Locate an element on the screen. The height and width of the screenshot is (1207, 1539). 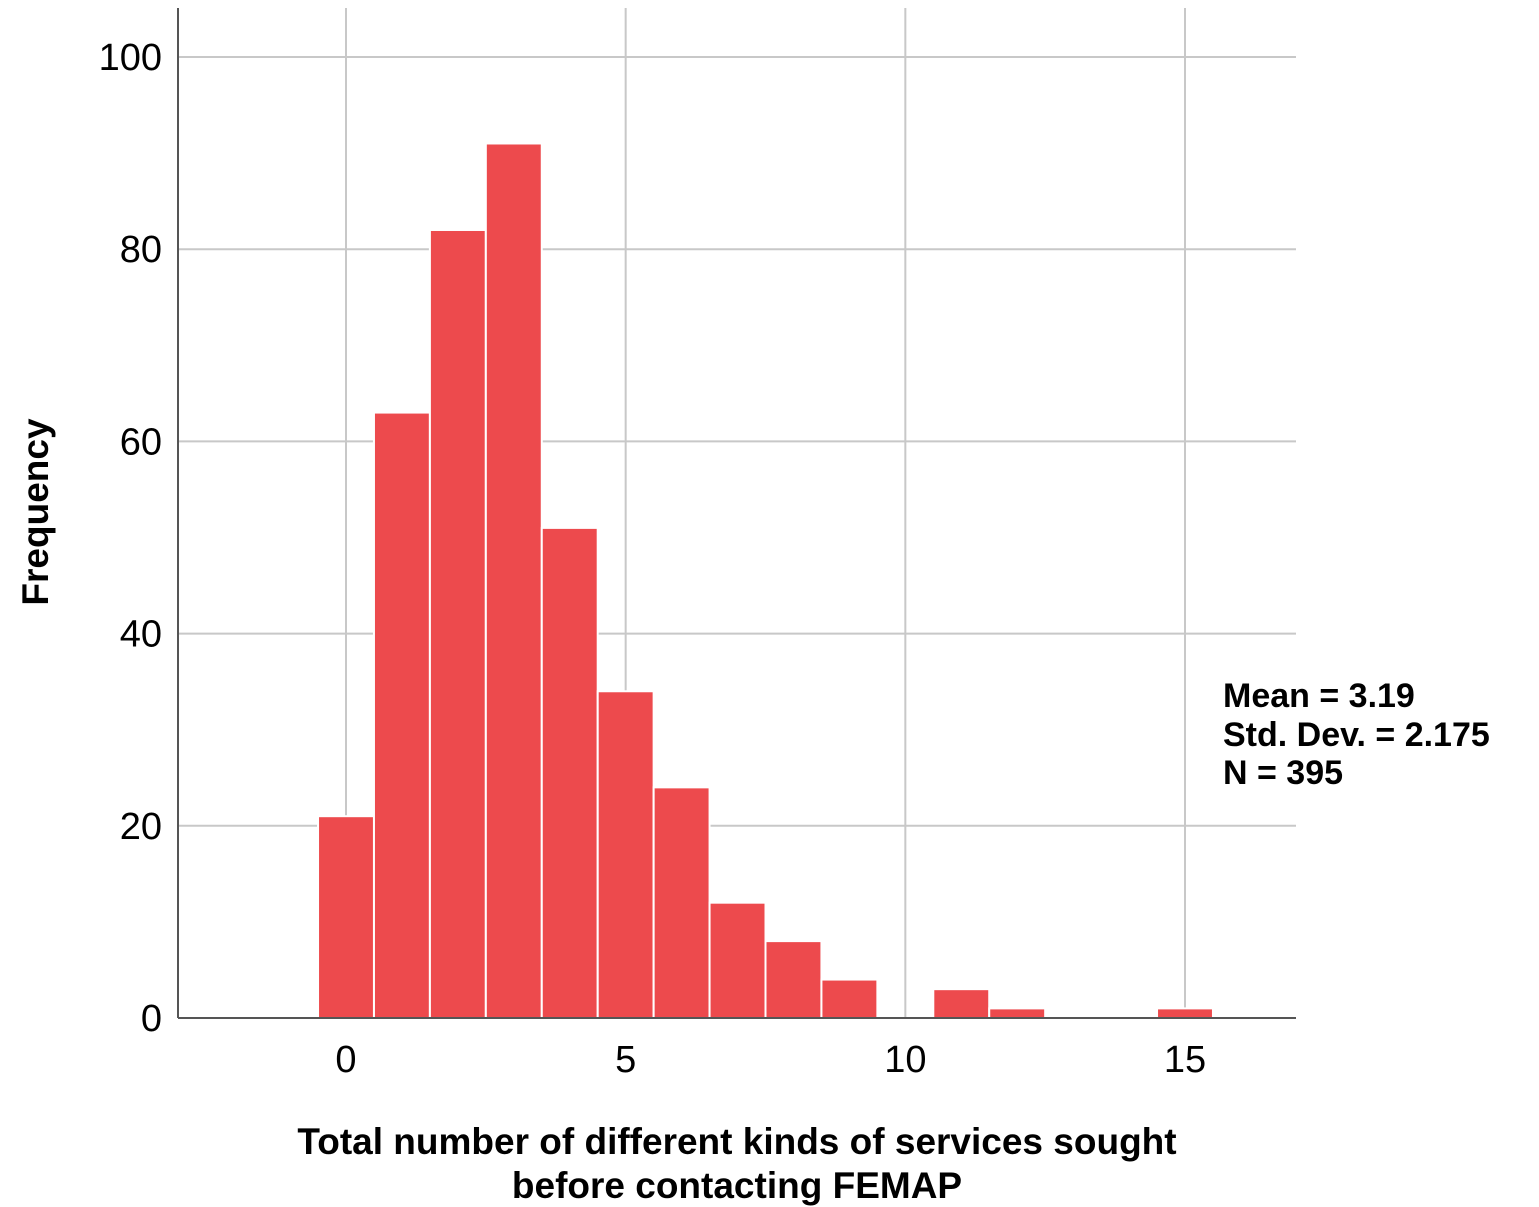
y-tick-label: 80 is located at coordinates (141, 250).